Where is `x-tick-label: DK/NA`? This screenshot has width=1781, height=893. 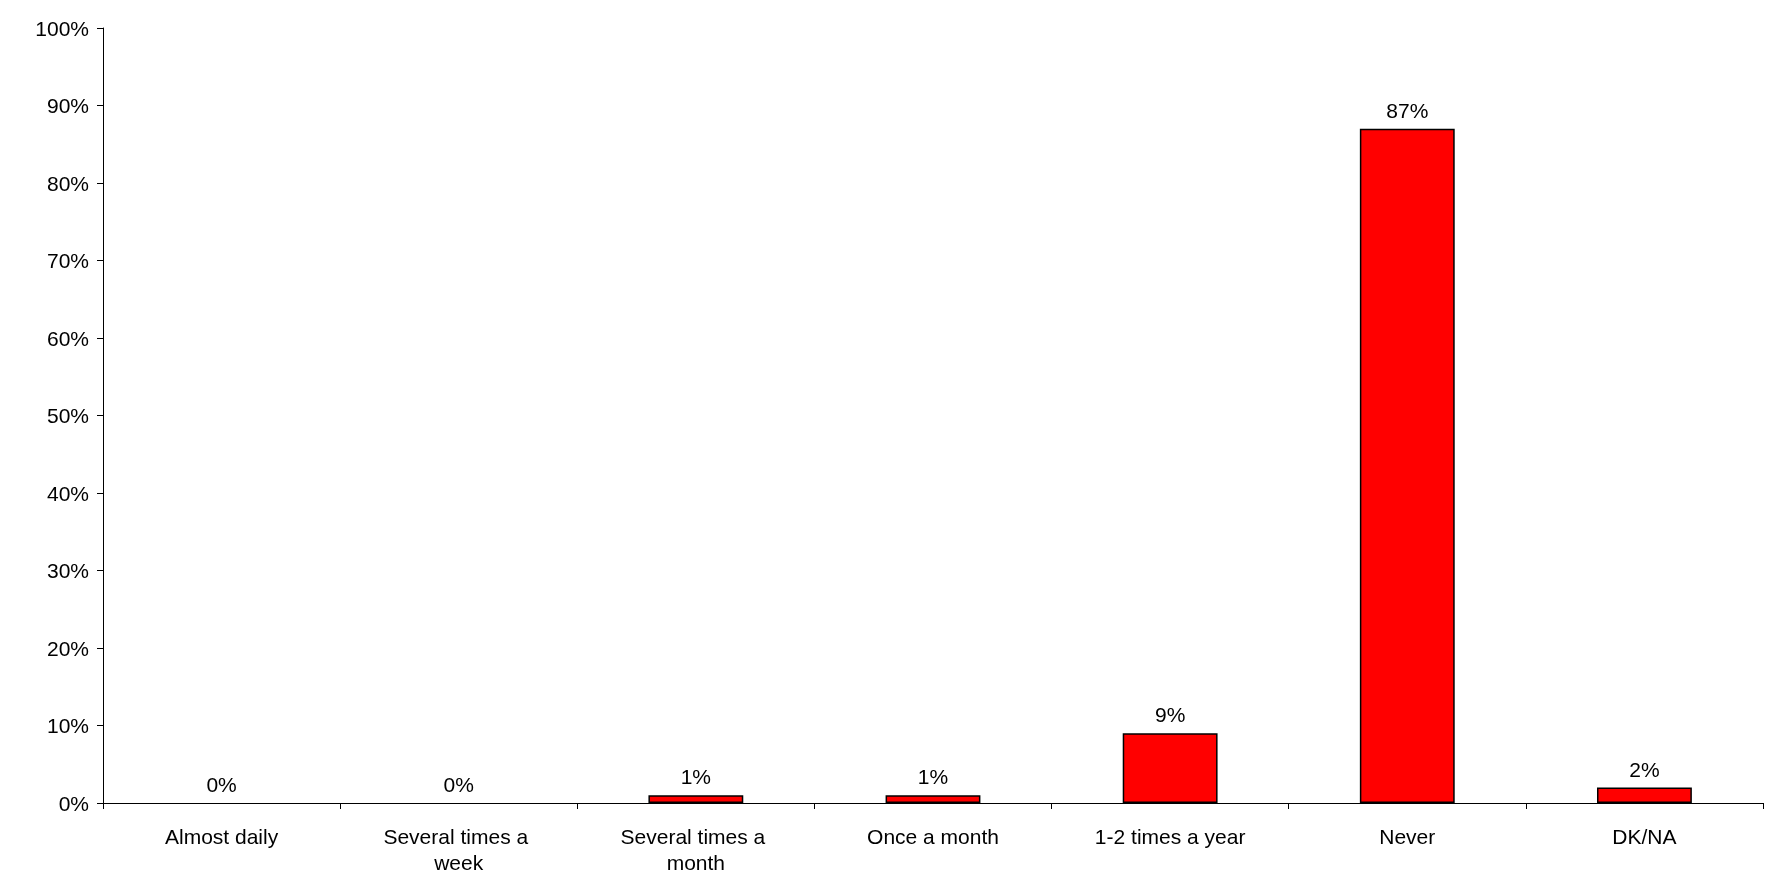 x-tick-label: DK/NA is located at coordinates (1644, 836).